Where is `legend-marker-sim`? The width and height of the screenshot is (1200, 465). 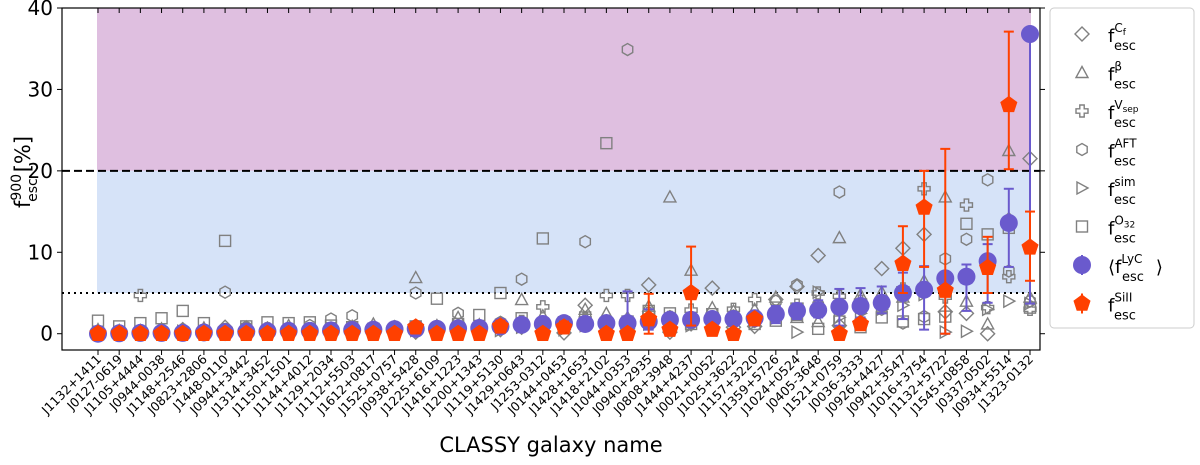
legend-marker-sim is located at coordinates (1083, 188).